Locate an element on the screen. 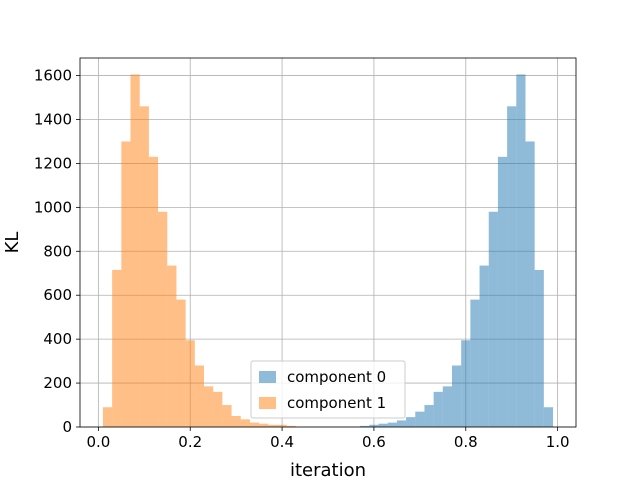  x-tick-label: 0.4 is located at coordinates (282, 442).